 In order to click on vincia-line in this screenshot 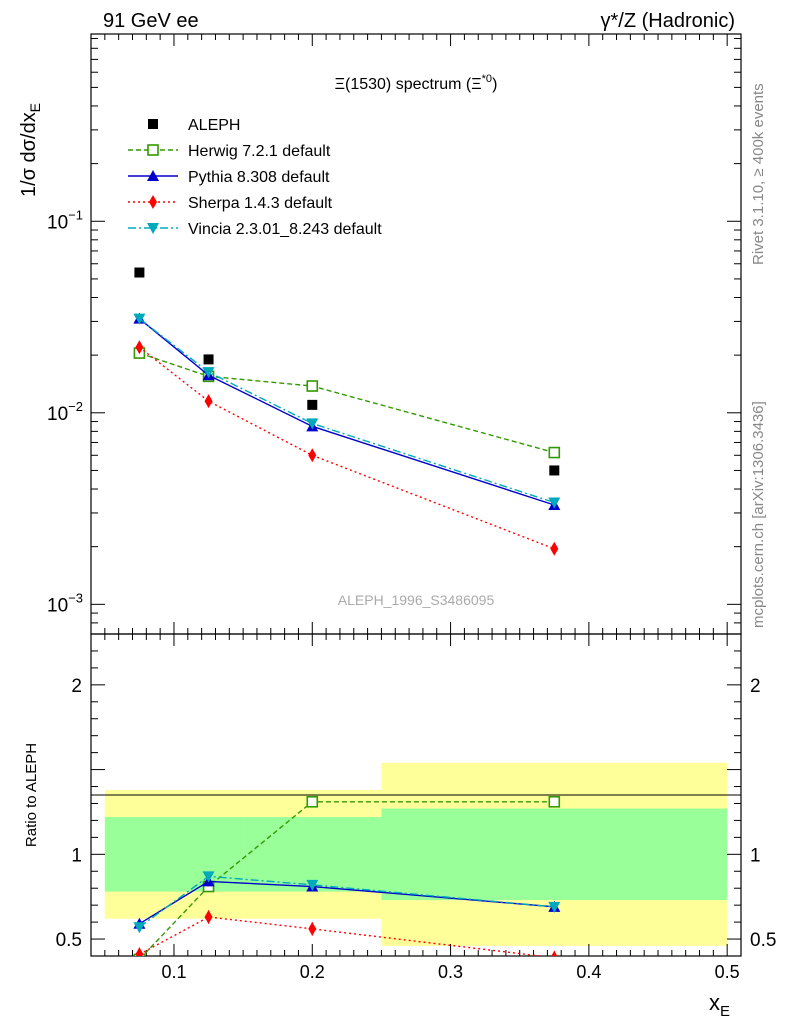, I will do `click(346, 411)`.